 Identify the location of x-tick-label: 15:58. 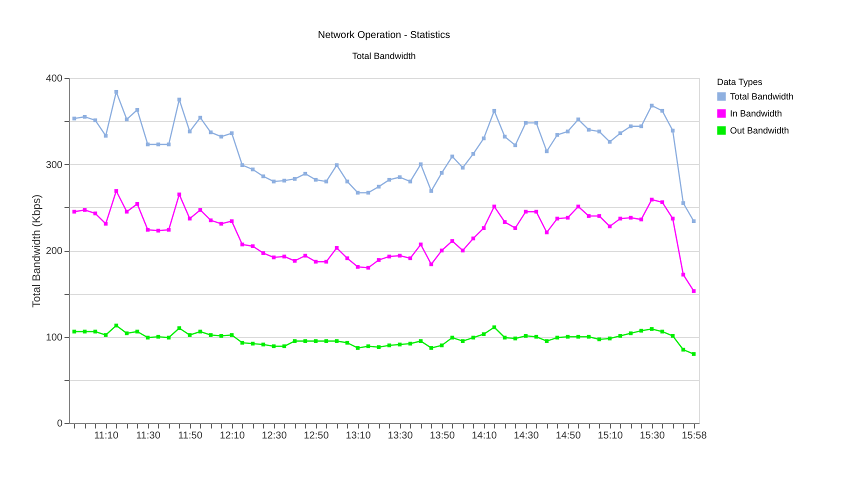
(695, 436).